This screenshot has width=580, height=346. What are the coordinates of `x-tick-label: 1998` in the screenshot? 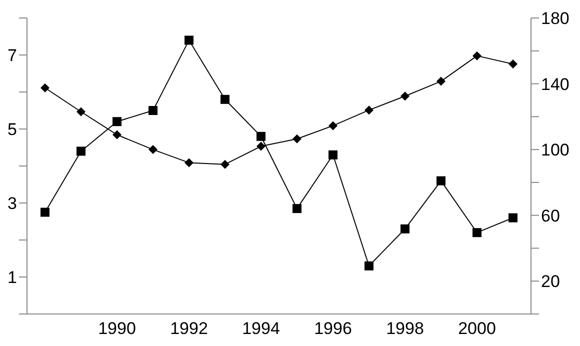 It's located at (405, 328).